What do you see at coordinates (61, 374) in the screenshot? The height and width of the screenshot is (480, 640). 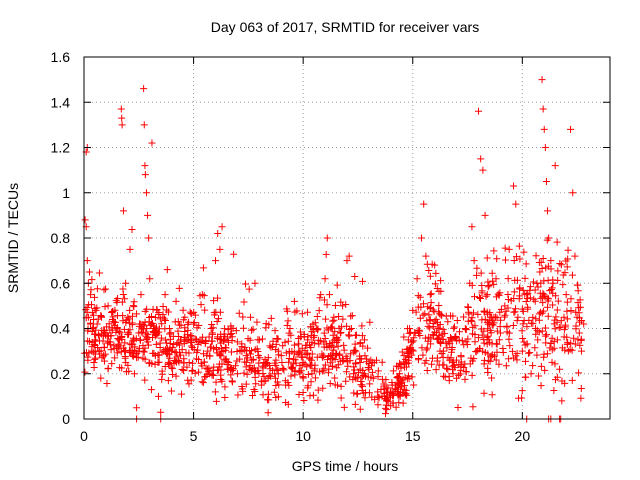 I see `y-tick-label: 0.2` at bounding box center [61, 374].